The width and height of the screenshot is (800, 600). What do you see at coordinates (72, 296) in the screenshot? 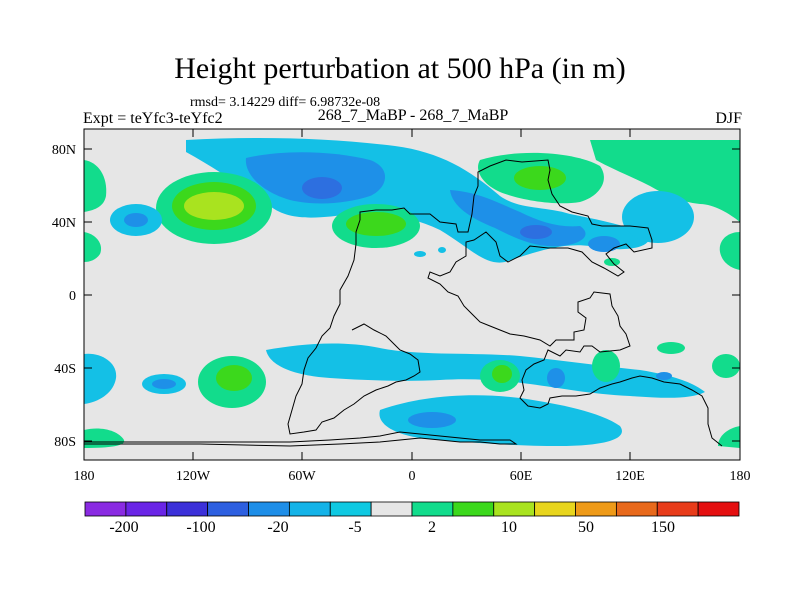
I see `y-tick-label-0: 0` at bounding box center [72, 296].